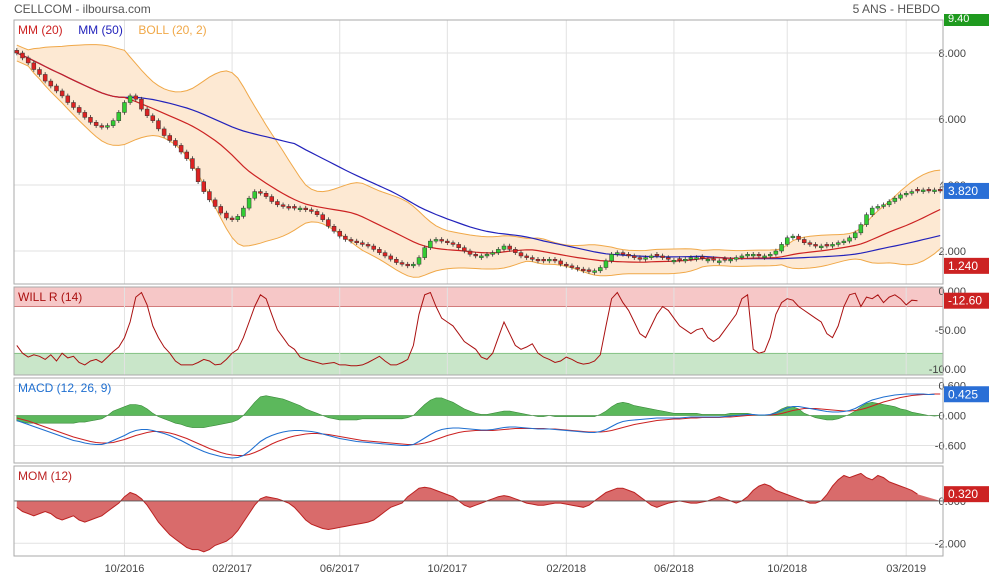 The height and width of the screenshot is (580, 990). I want to click on y-tick-label: -0.600, so click(950, 447).